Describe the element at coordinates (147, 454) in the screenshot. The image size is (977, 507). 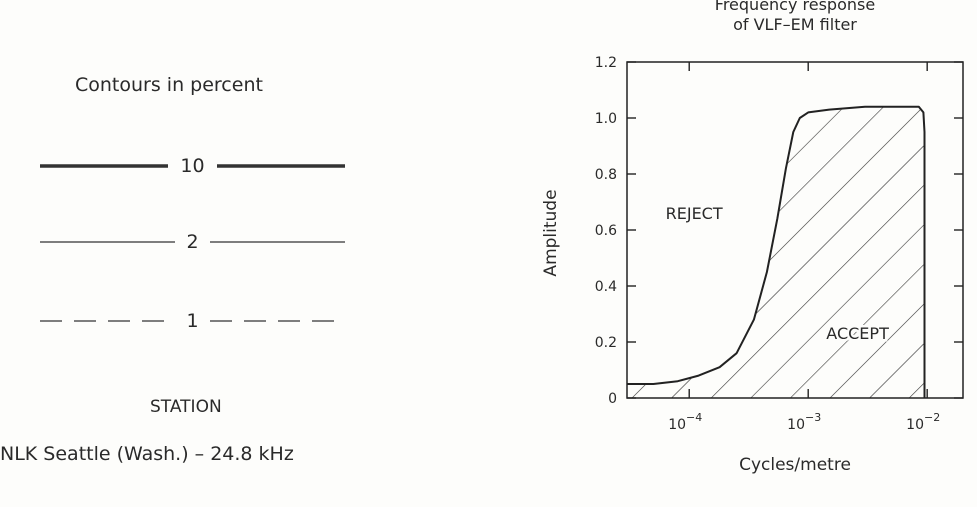
I see `station-name: NLK Seattle (Wash.) – 24.8 kHz` at that location.